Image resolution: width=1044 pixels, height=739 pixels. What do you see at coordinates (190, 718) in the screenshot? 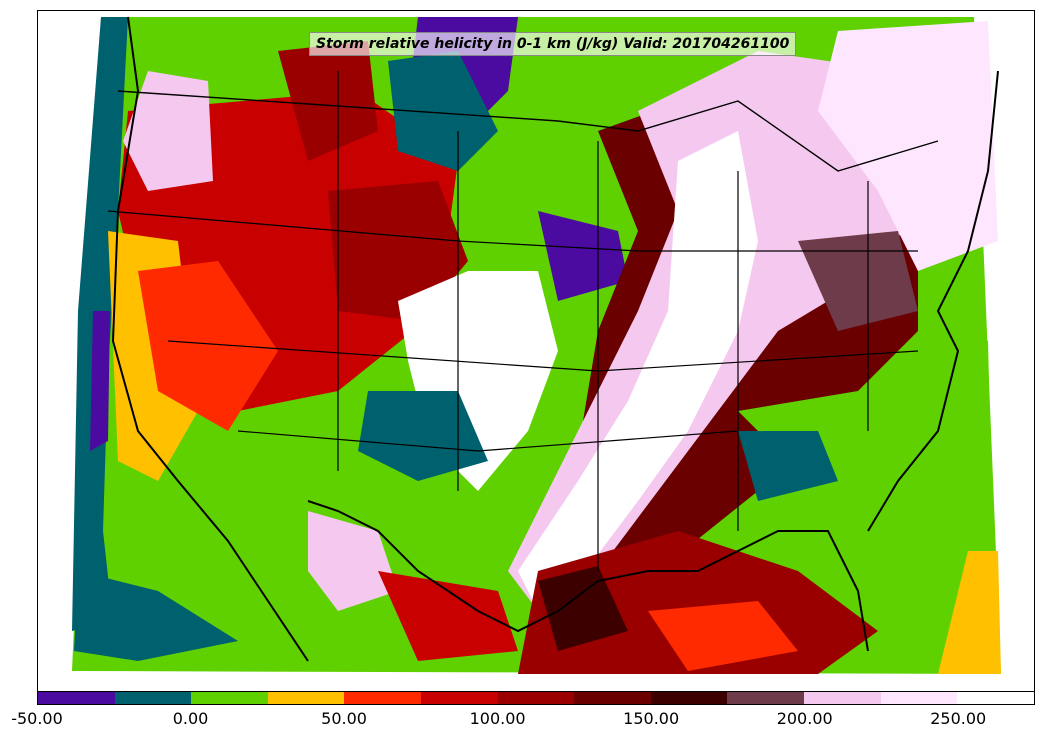
I see `colorbar-tick-label: 0.00` at bounding box center [190, 718].